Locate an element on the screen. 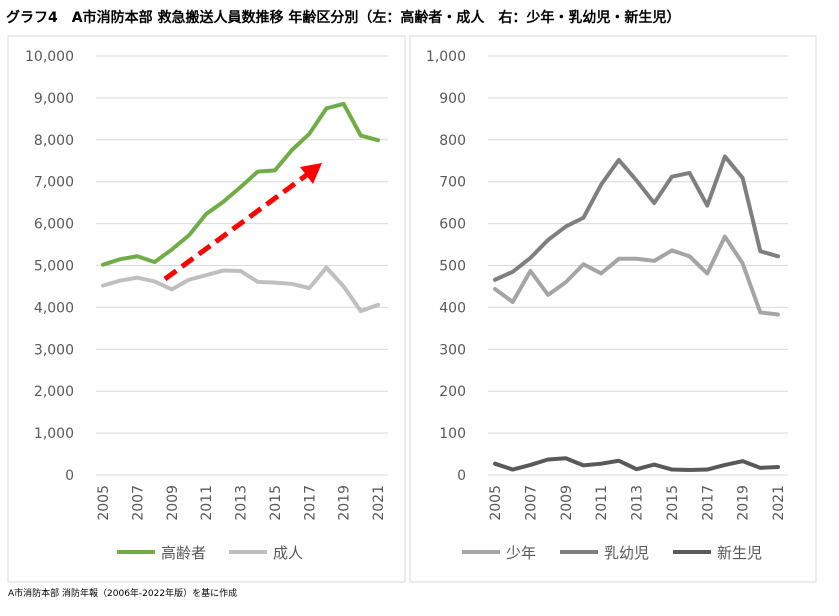  trend-arrow is located at coordinates (242, 222).